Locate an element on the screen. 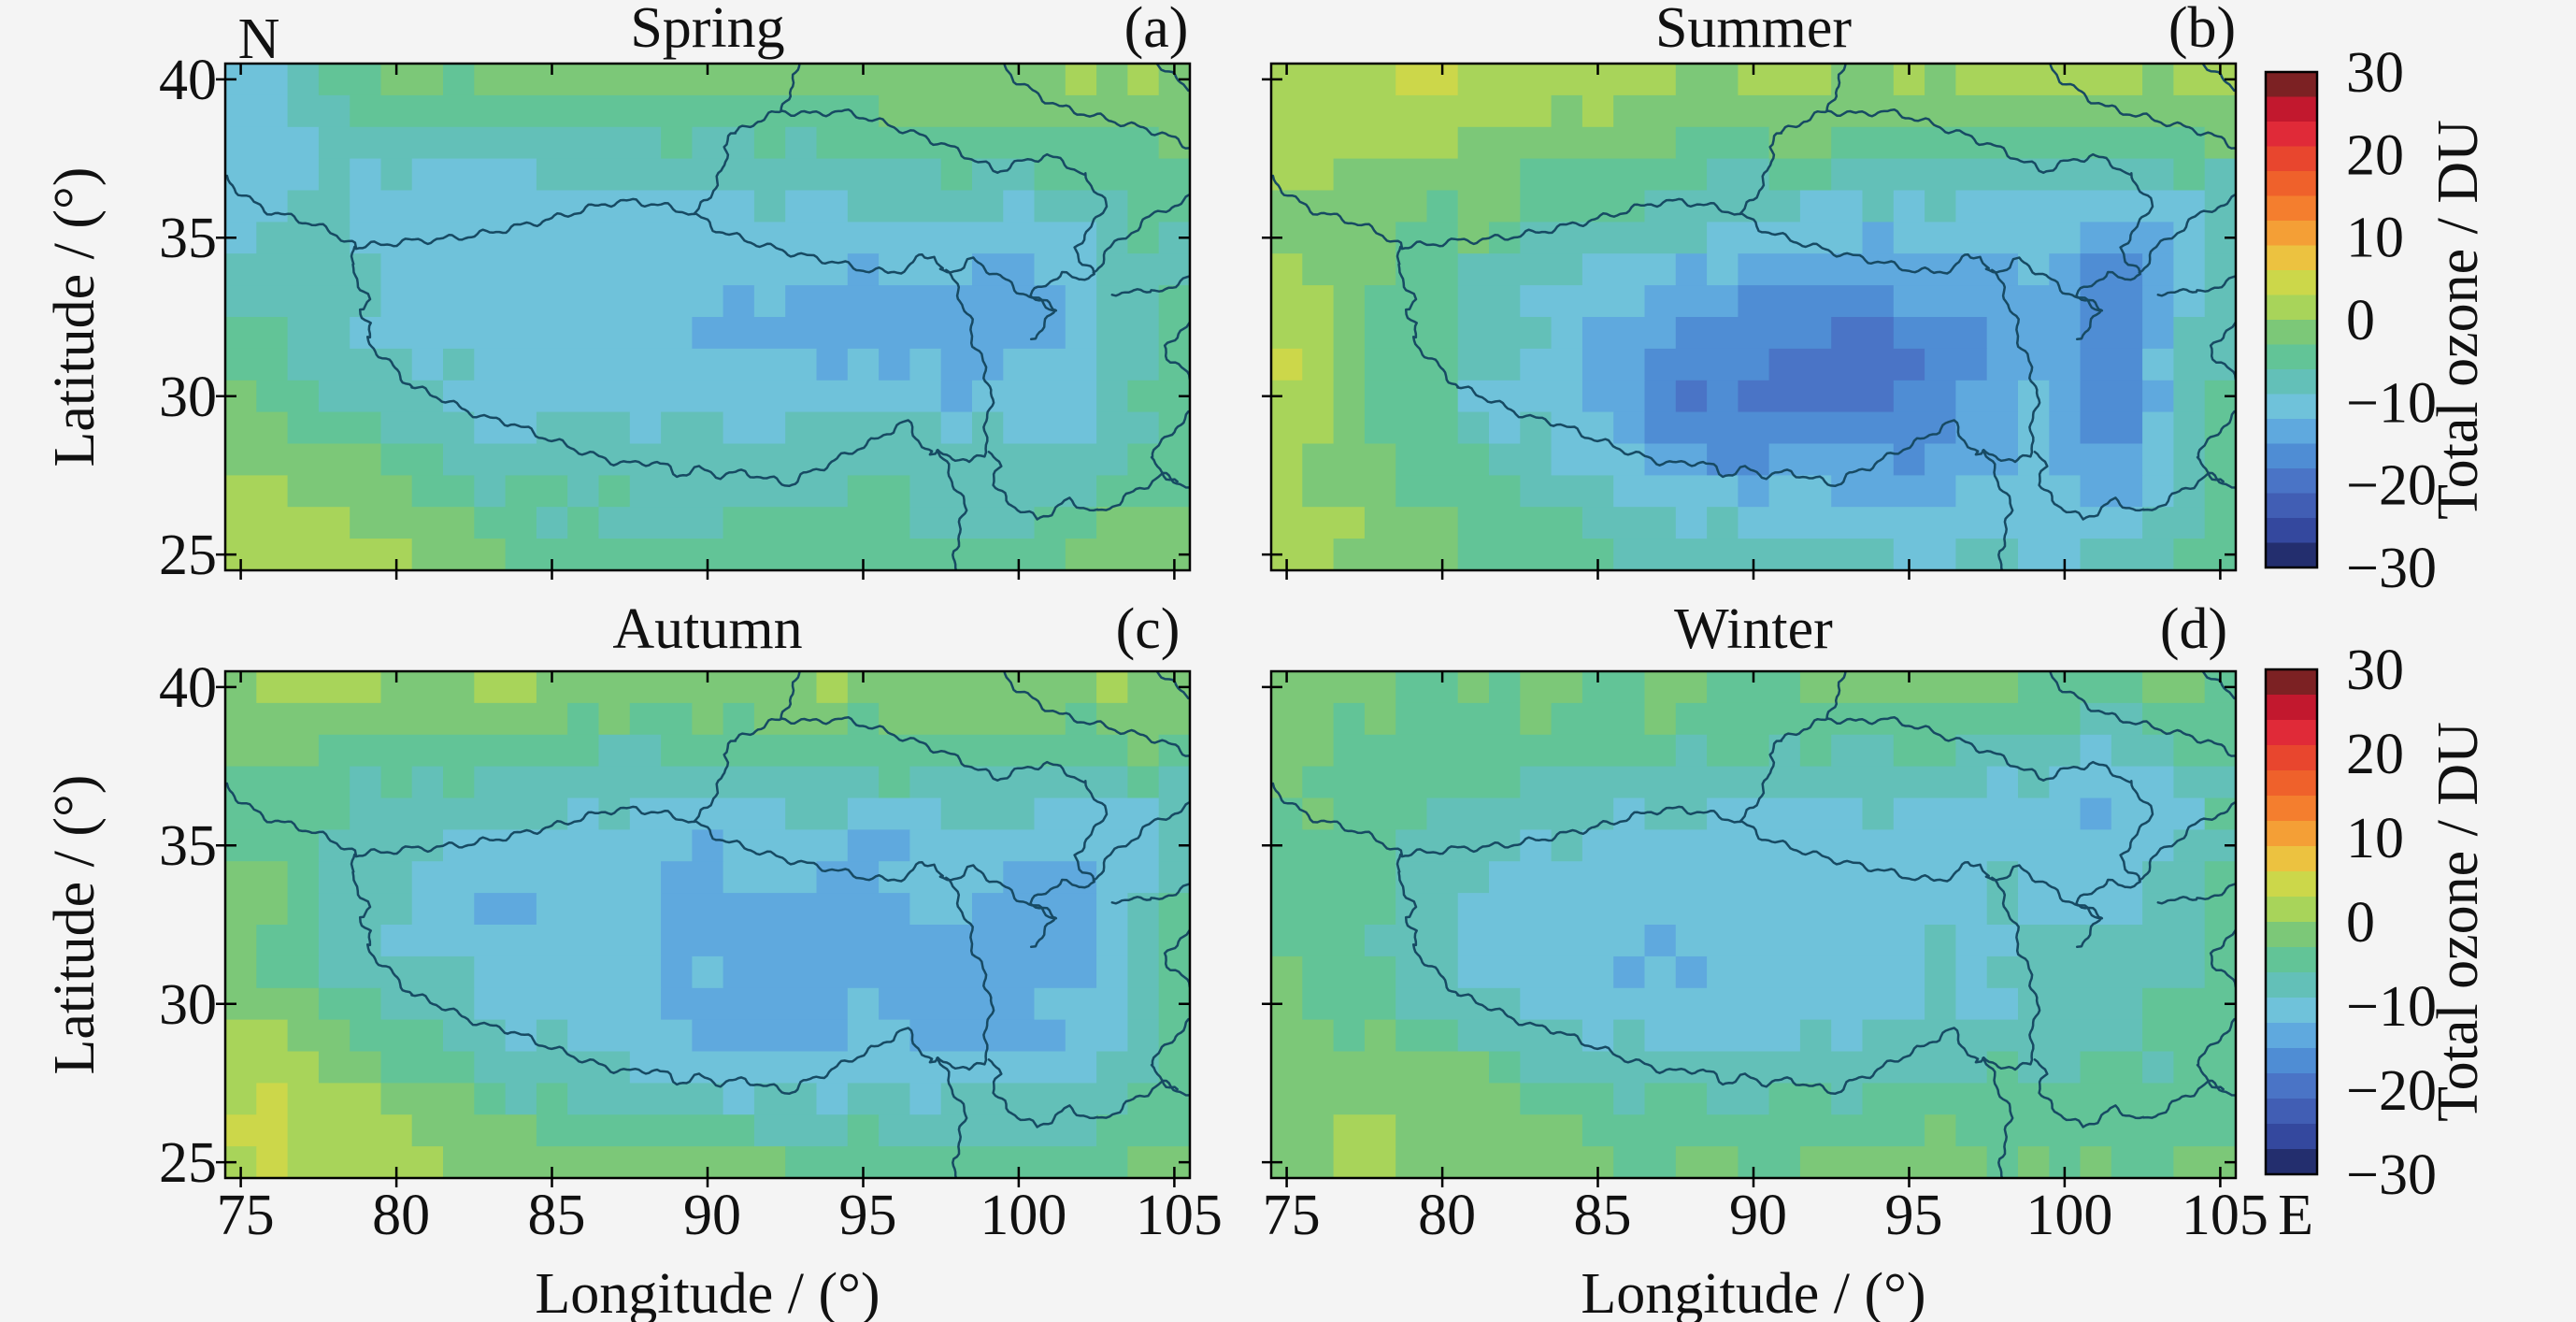  svg-text: (a) is located at coordinates (1156, 30).